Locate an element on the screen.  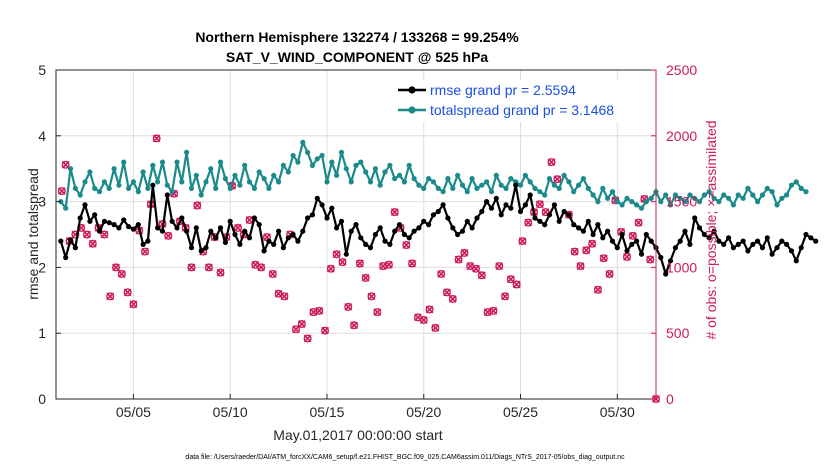
y-right-tick-label: 0 is located at coordinates (670, 399).